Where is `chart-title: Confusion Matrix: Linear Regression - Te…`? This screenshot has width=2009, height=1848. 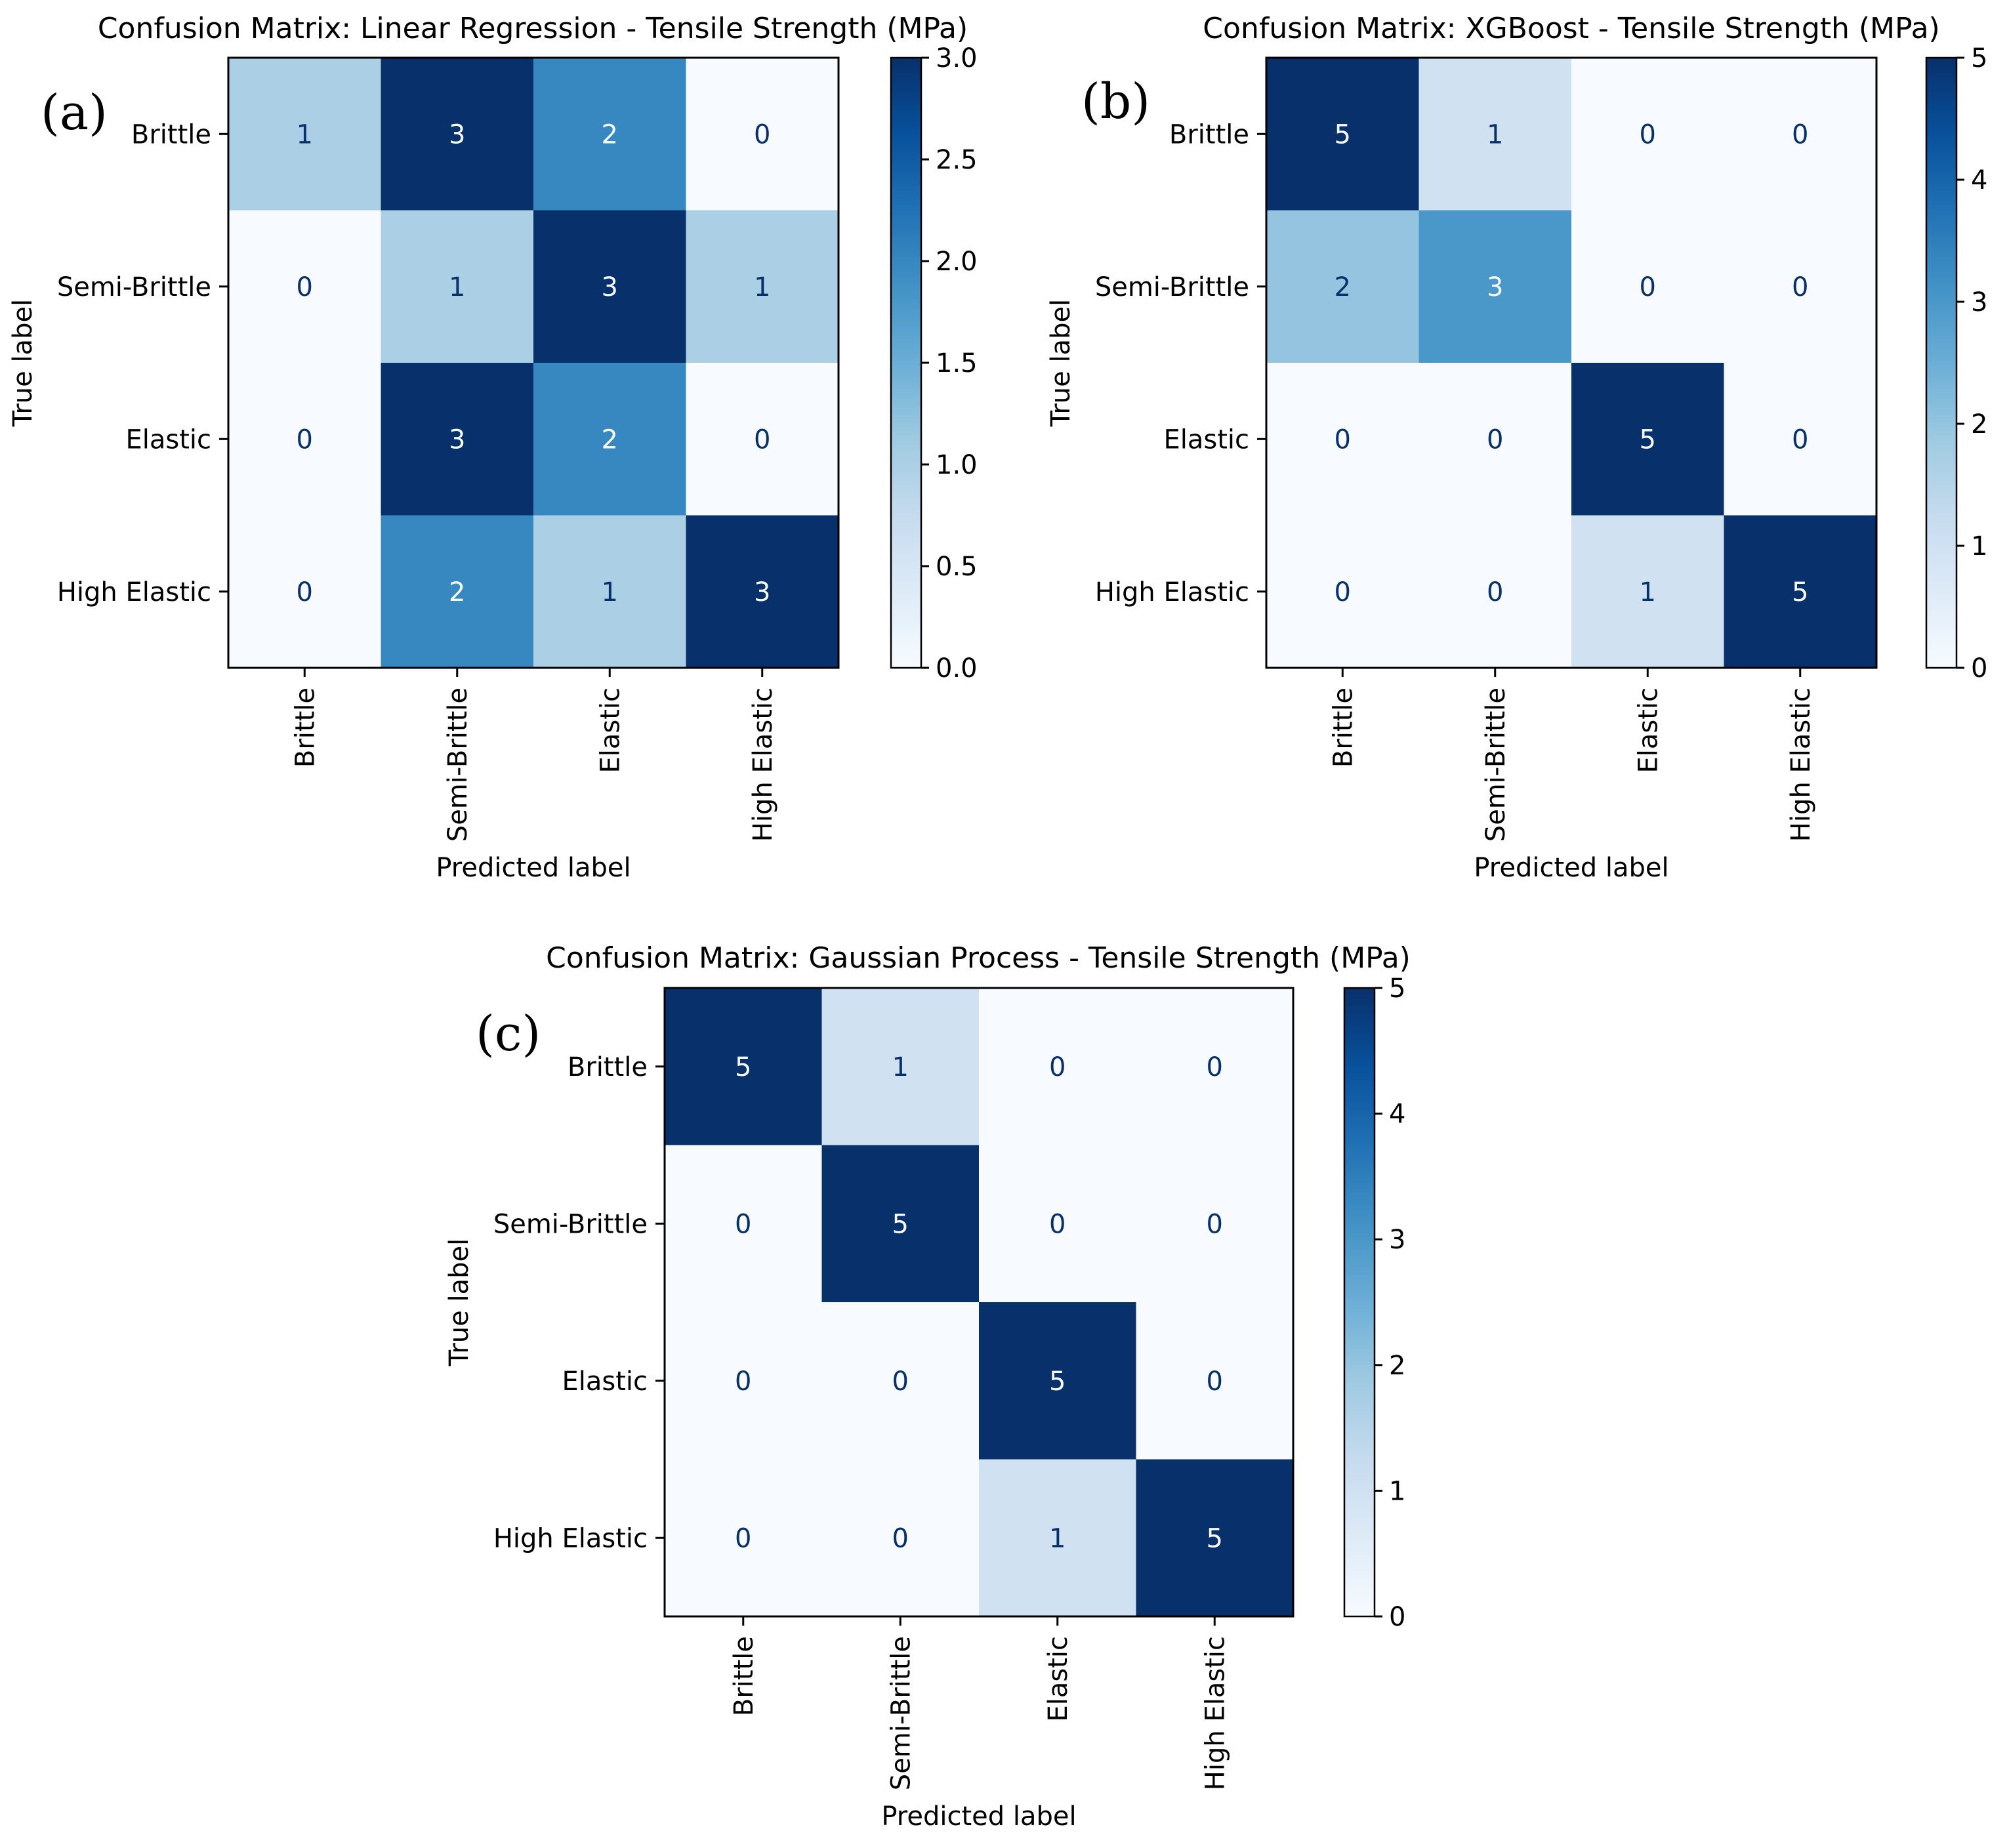
chart-title: Confusion Matrix: Linear Regression - Te… is located at coordinates (533, 28).